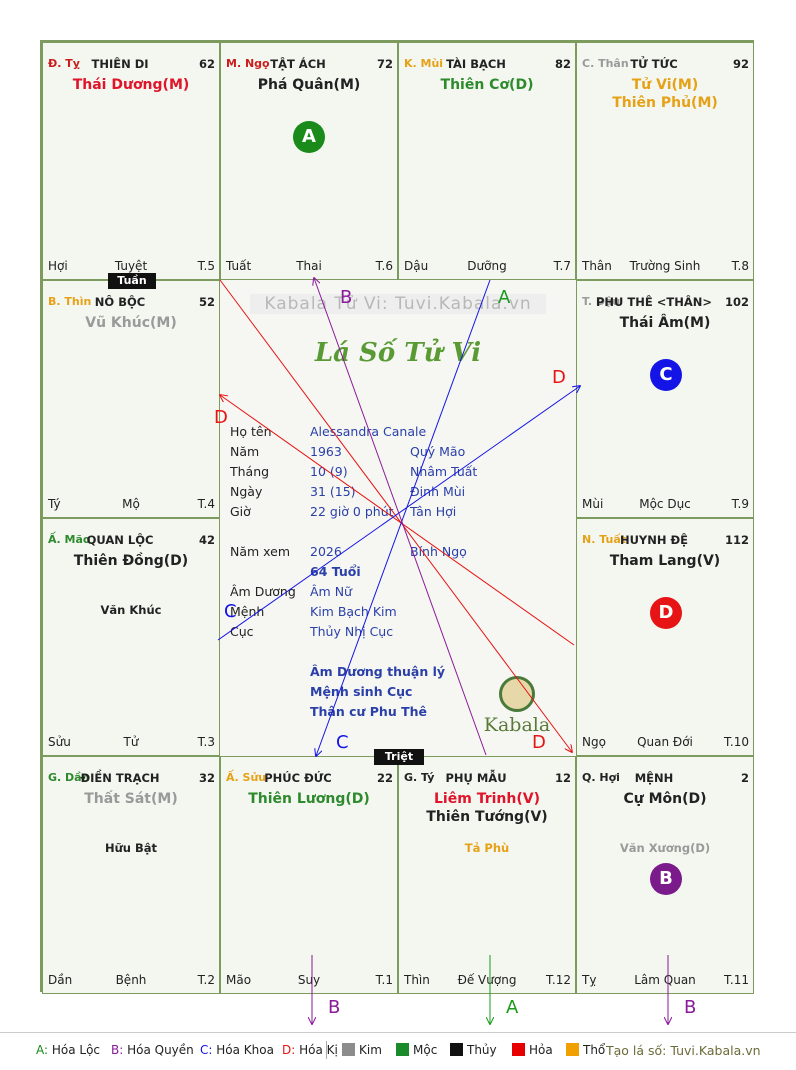 The height and width of the screenshot is (1070, 796). I want to click on age-label: 82, so click(562, 64).